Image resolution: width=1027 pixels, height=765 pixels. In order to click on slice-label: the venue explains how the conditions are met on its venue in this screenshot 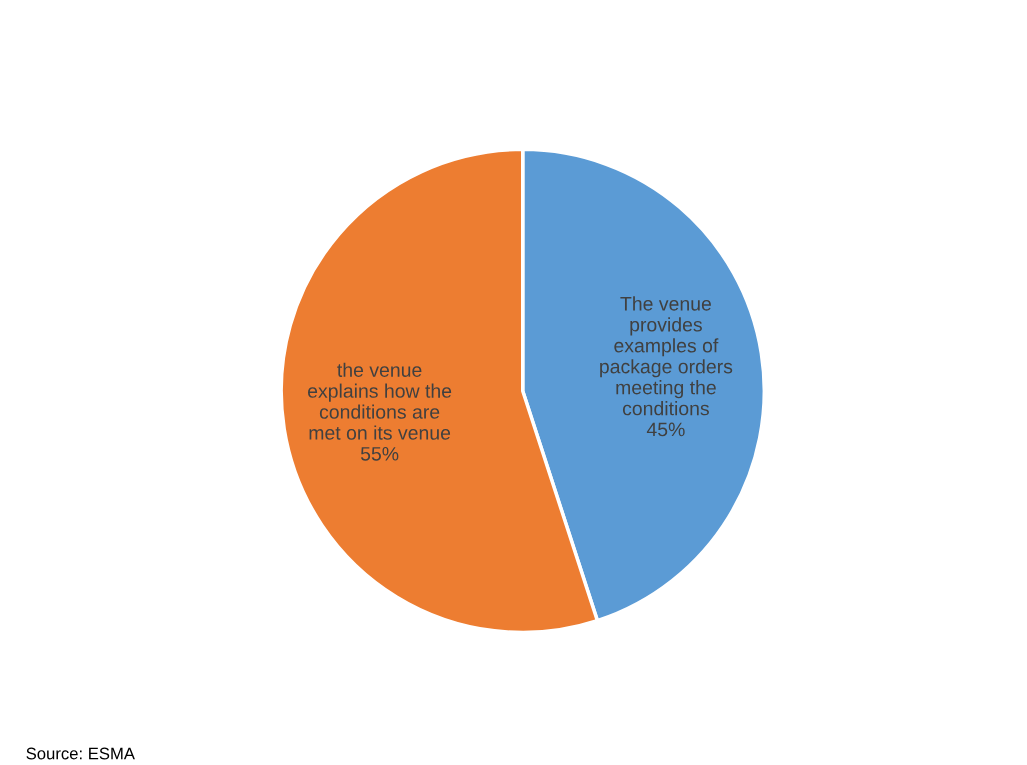, I will do `click(380, 401)`.